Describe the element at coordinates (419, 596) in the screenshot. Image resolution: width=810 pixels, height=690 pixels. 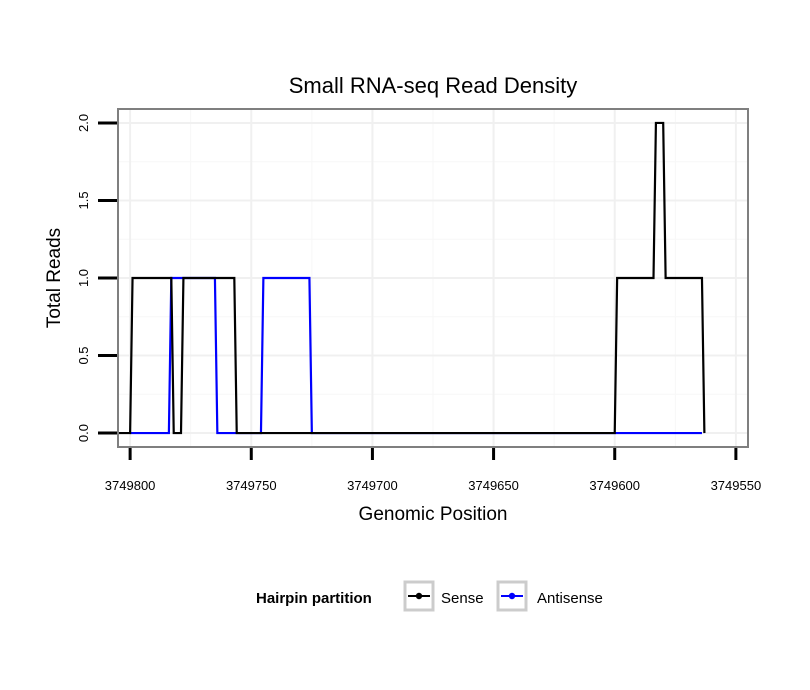
I see `legend-point-sense` at that location.